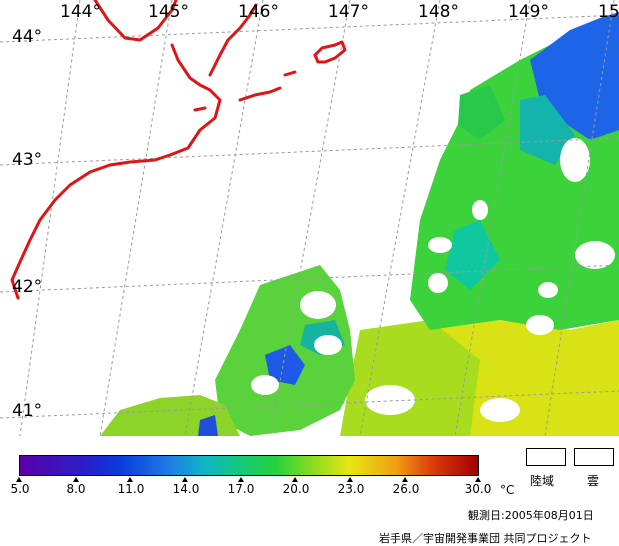 Image resolution: width=619 pixels, height=546 pixels. Describe the element at coordinates (472, 255) in the screenshot. I see `sst-patch-cyan` at that location.